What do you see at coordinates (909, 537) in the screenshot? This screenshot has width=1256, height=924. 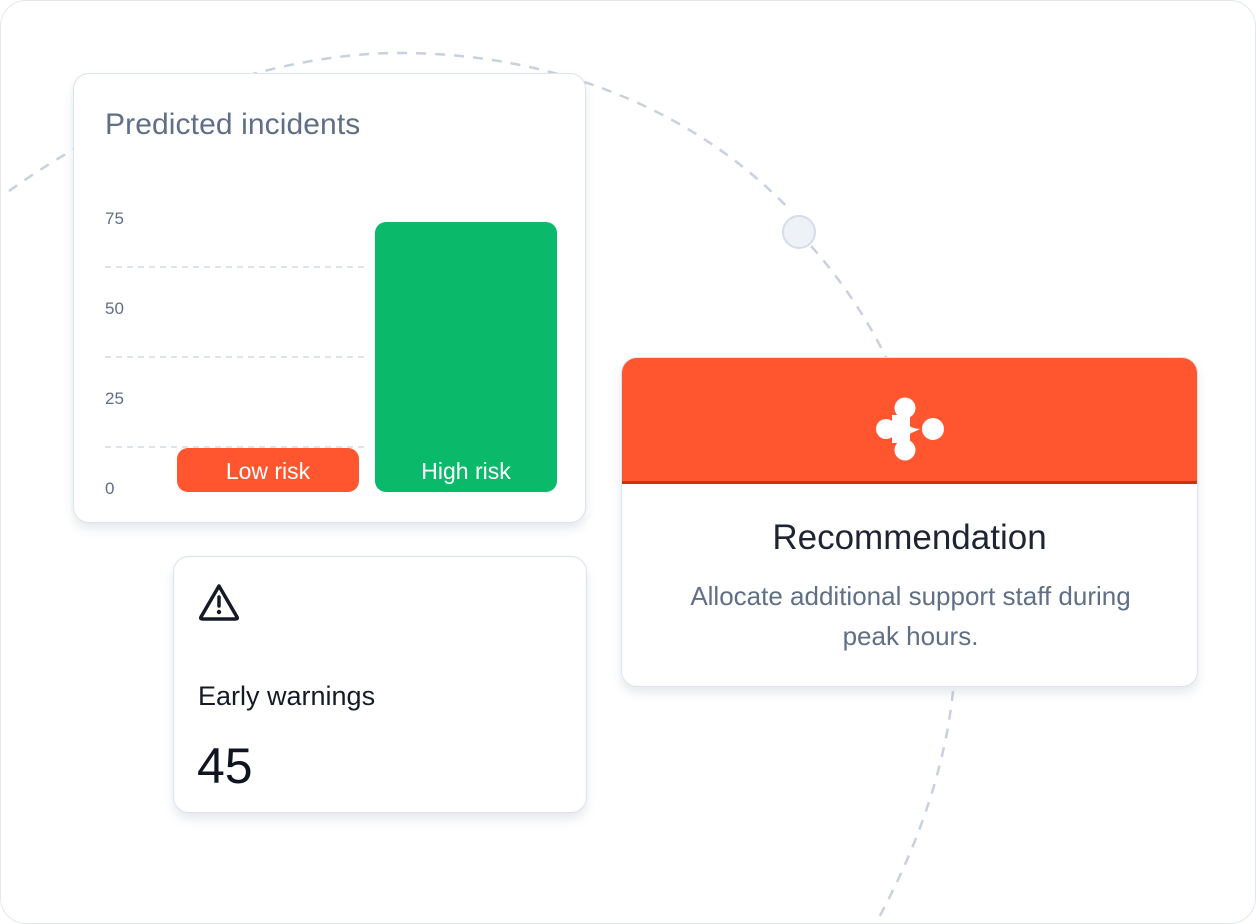 I see `recommendation-title: Recommendation` at bounding box center [909, 537].